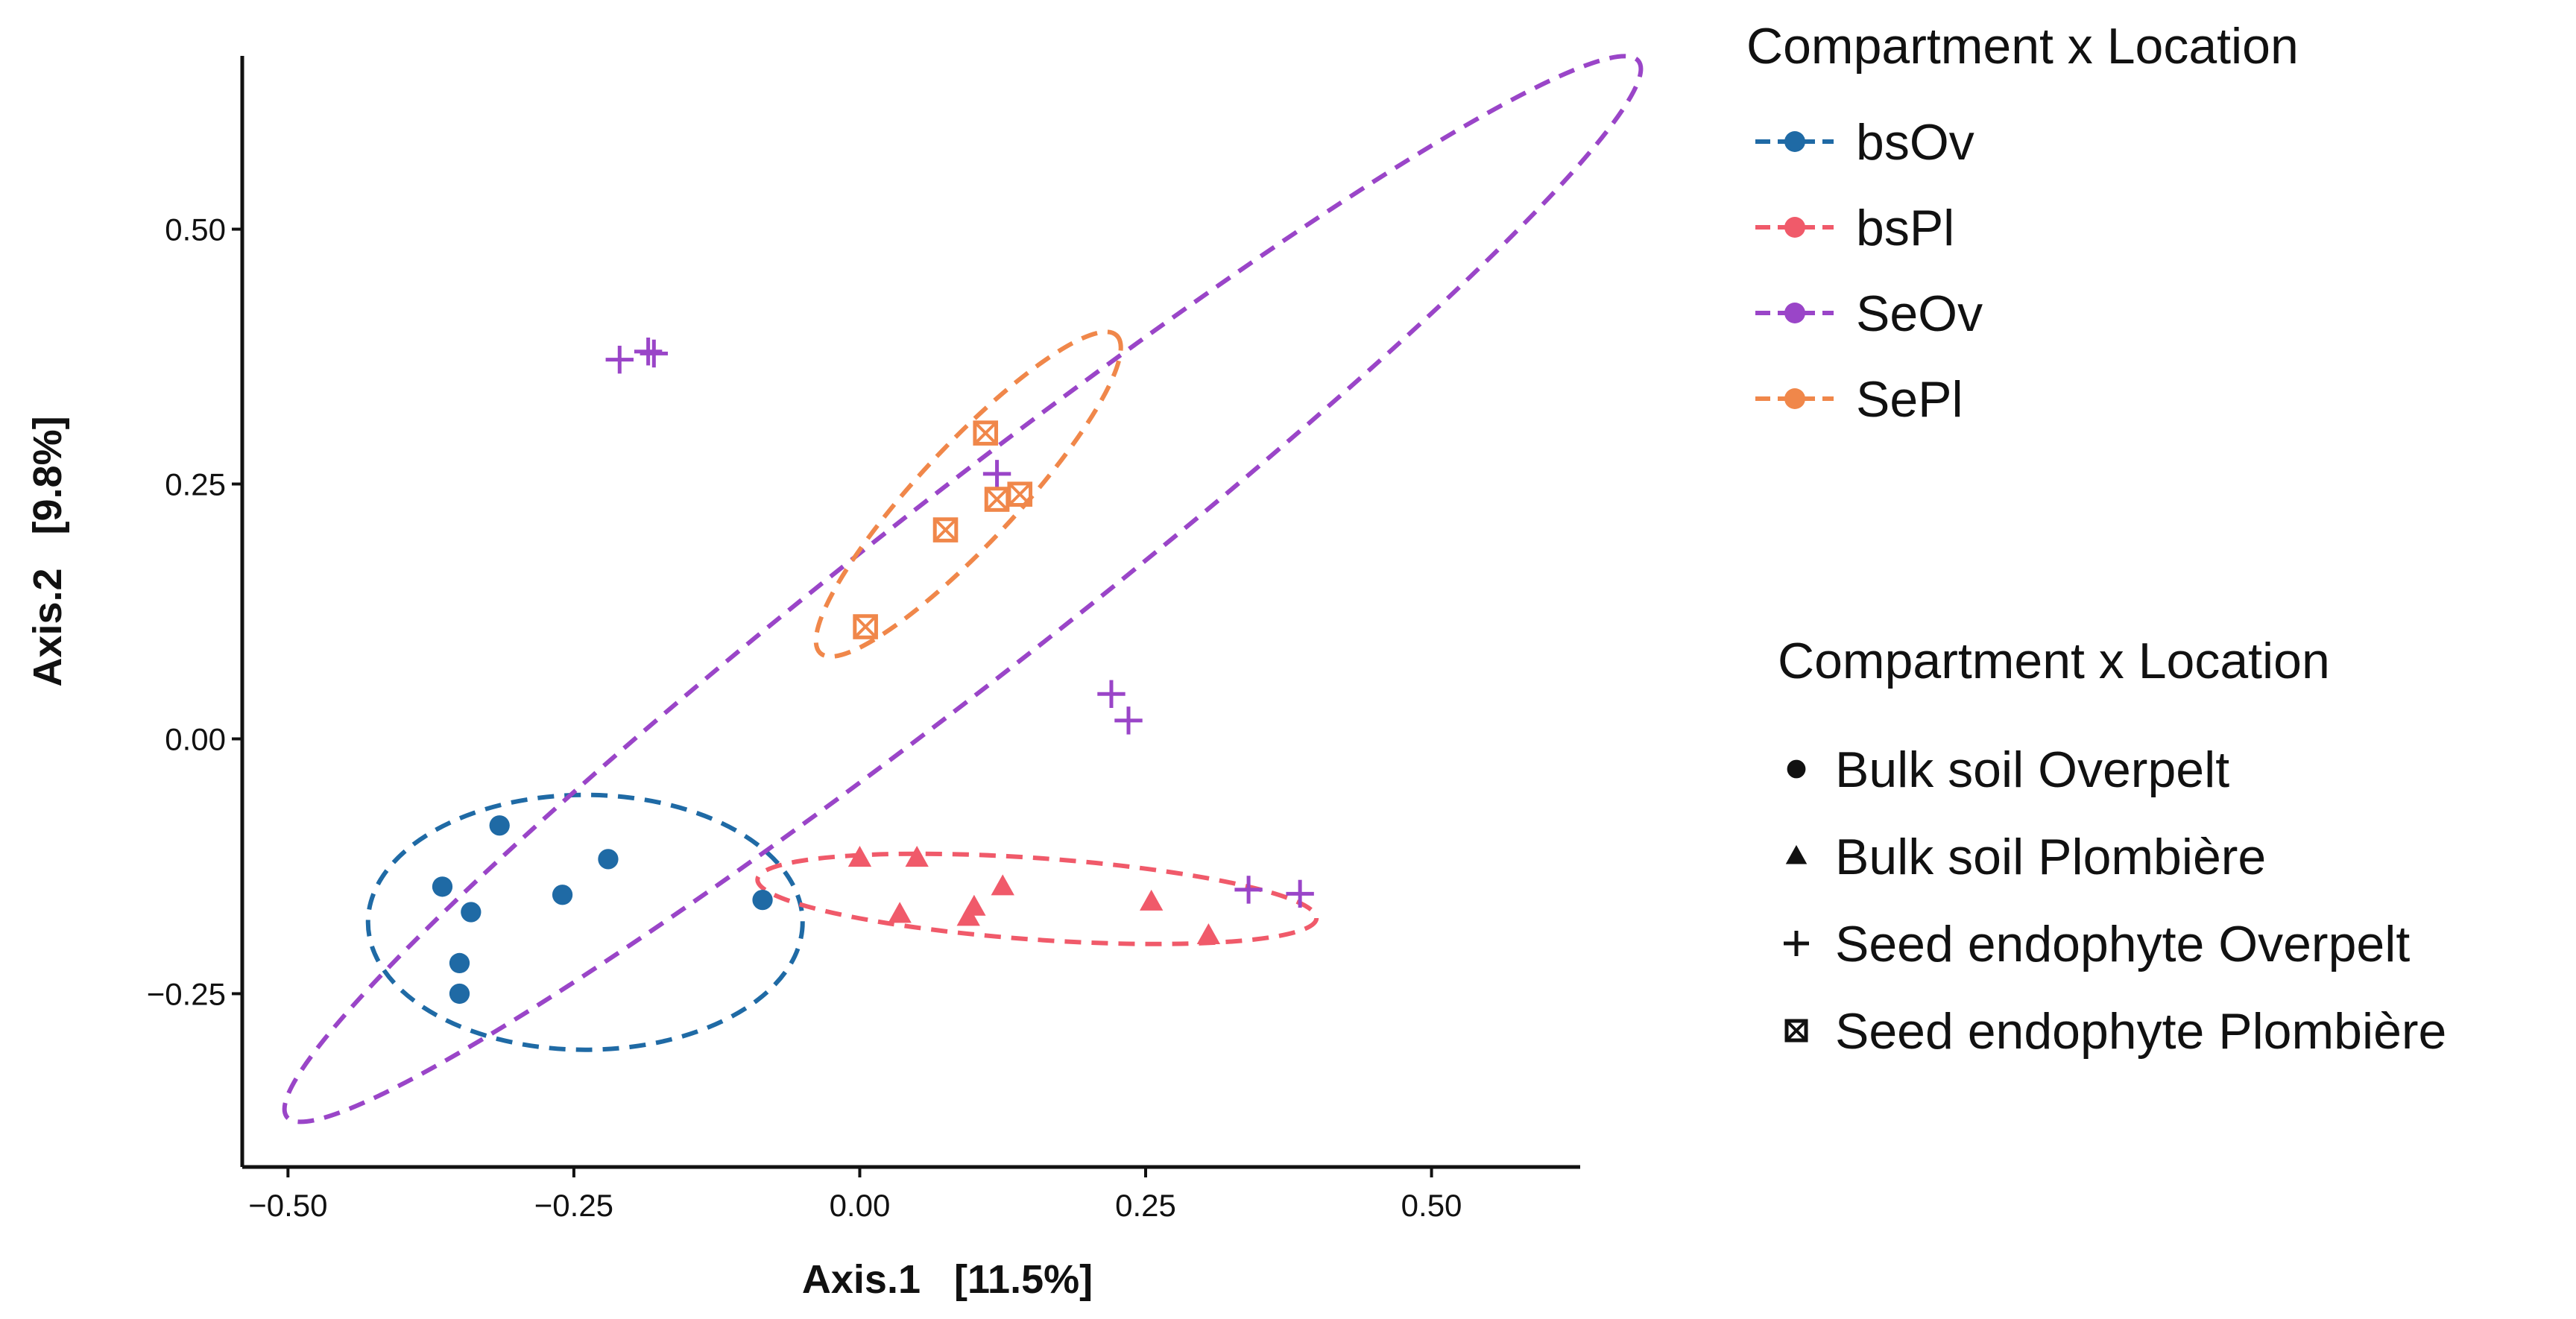 The image size is (2576, 1319). Describe the element at coordinates (1915, 142) in the screenshot. I see `color-legend-label: bsOv` at that location.